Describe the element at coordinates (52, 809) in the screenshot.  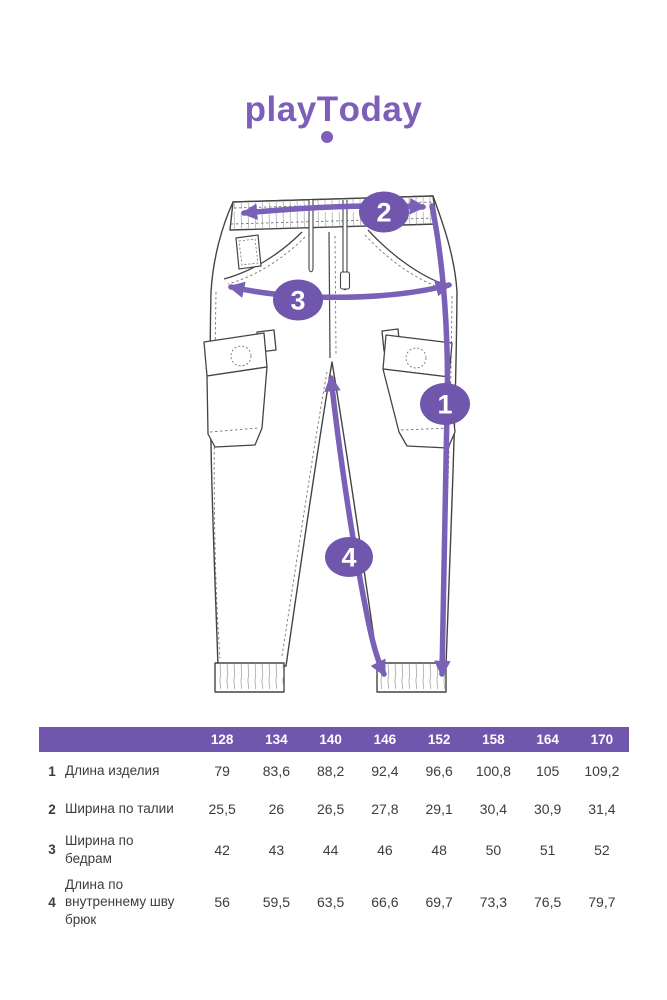
I see `row-number: 2` at that location.